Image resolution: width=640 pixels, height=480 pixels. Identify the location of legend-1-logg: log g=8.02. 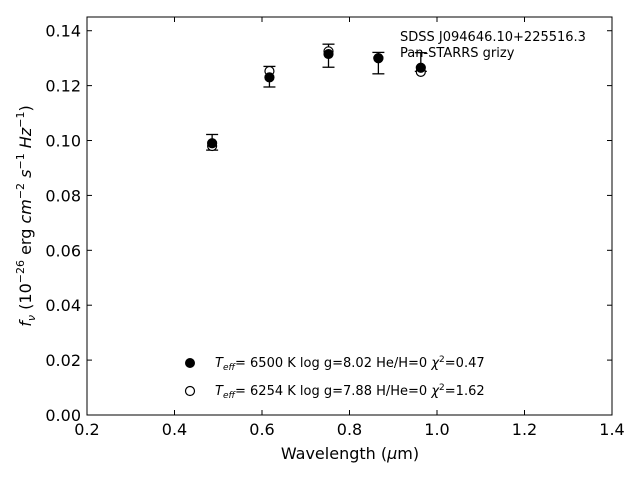
(336, 363).